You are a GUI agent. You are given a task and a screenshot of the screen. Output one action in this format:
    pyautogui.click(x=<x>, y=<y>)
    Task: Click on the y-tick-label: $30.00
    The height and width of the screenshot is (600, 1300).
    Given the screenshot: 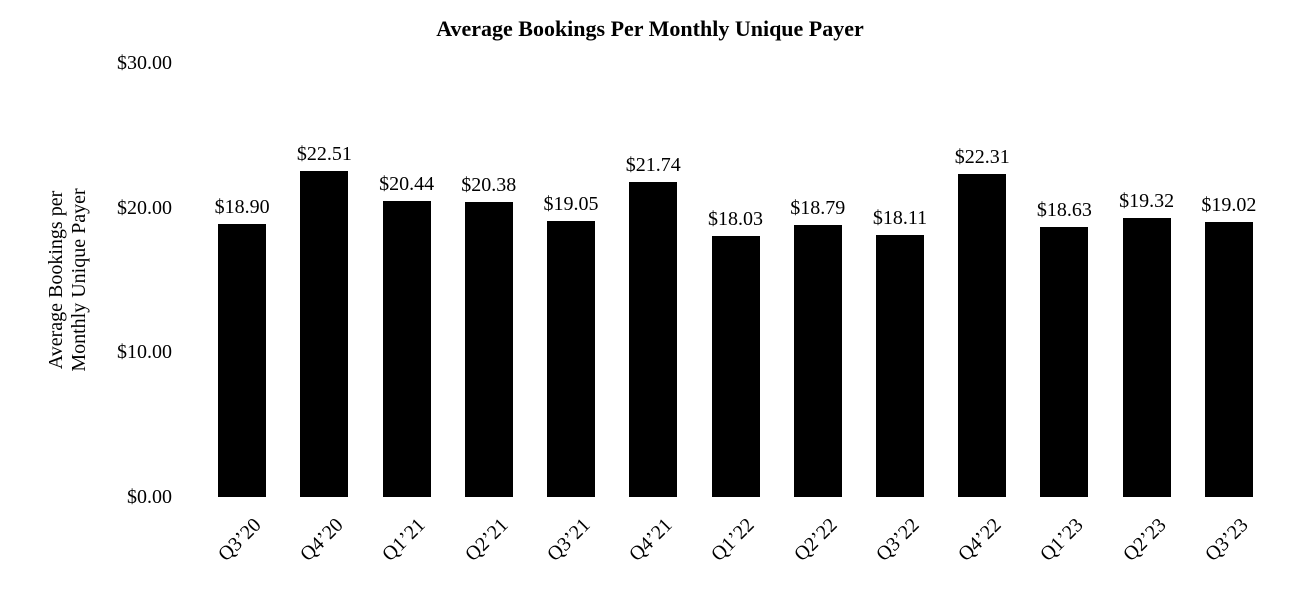 What is the action you would take?
    pyautogui.click(x=144, y=63)
    